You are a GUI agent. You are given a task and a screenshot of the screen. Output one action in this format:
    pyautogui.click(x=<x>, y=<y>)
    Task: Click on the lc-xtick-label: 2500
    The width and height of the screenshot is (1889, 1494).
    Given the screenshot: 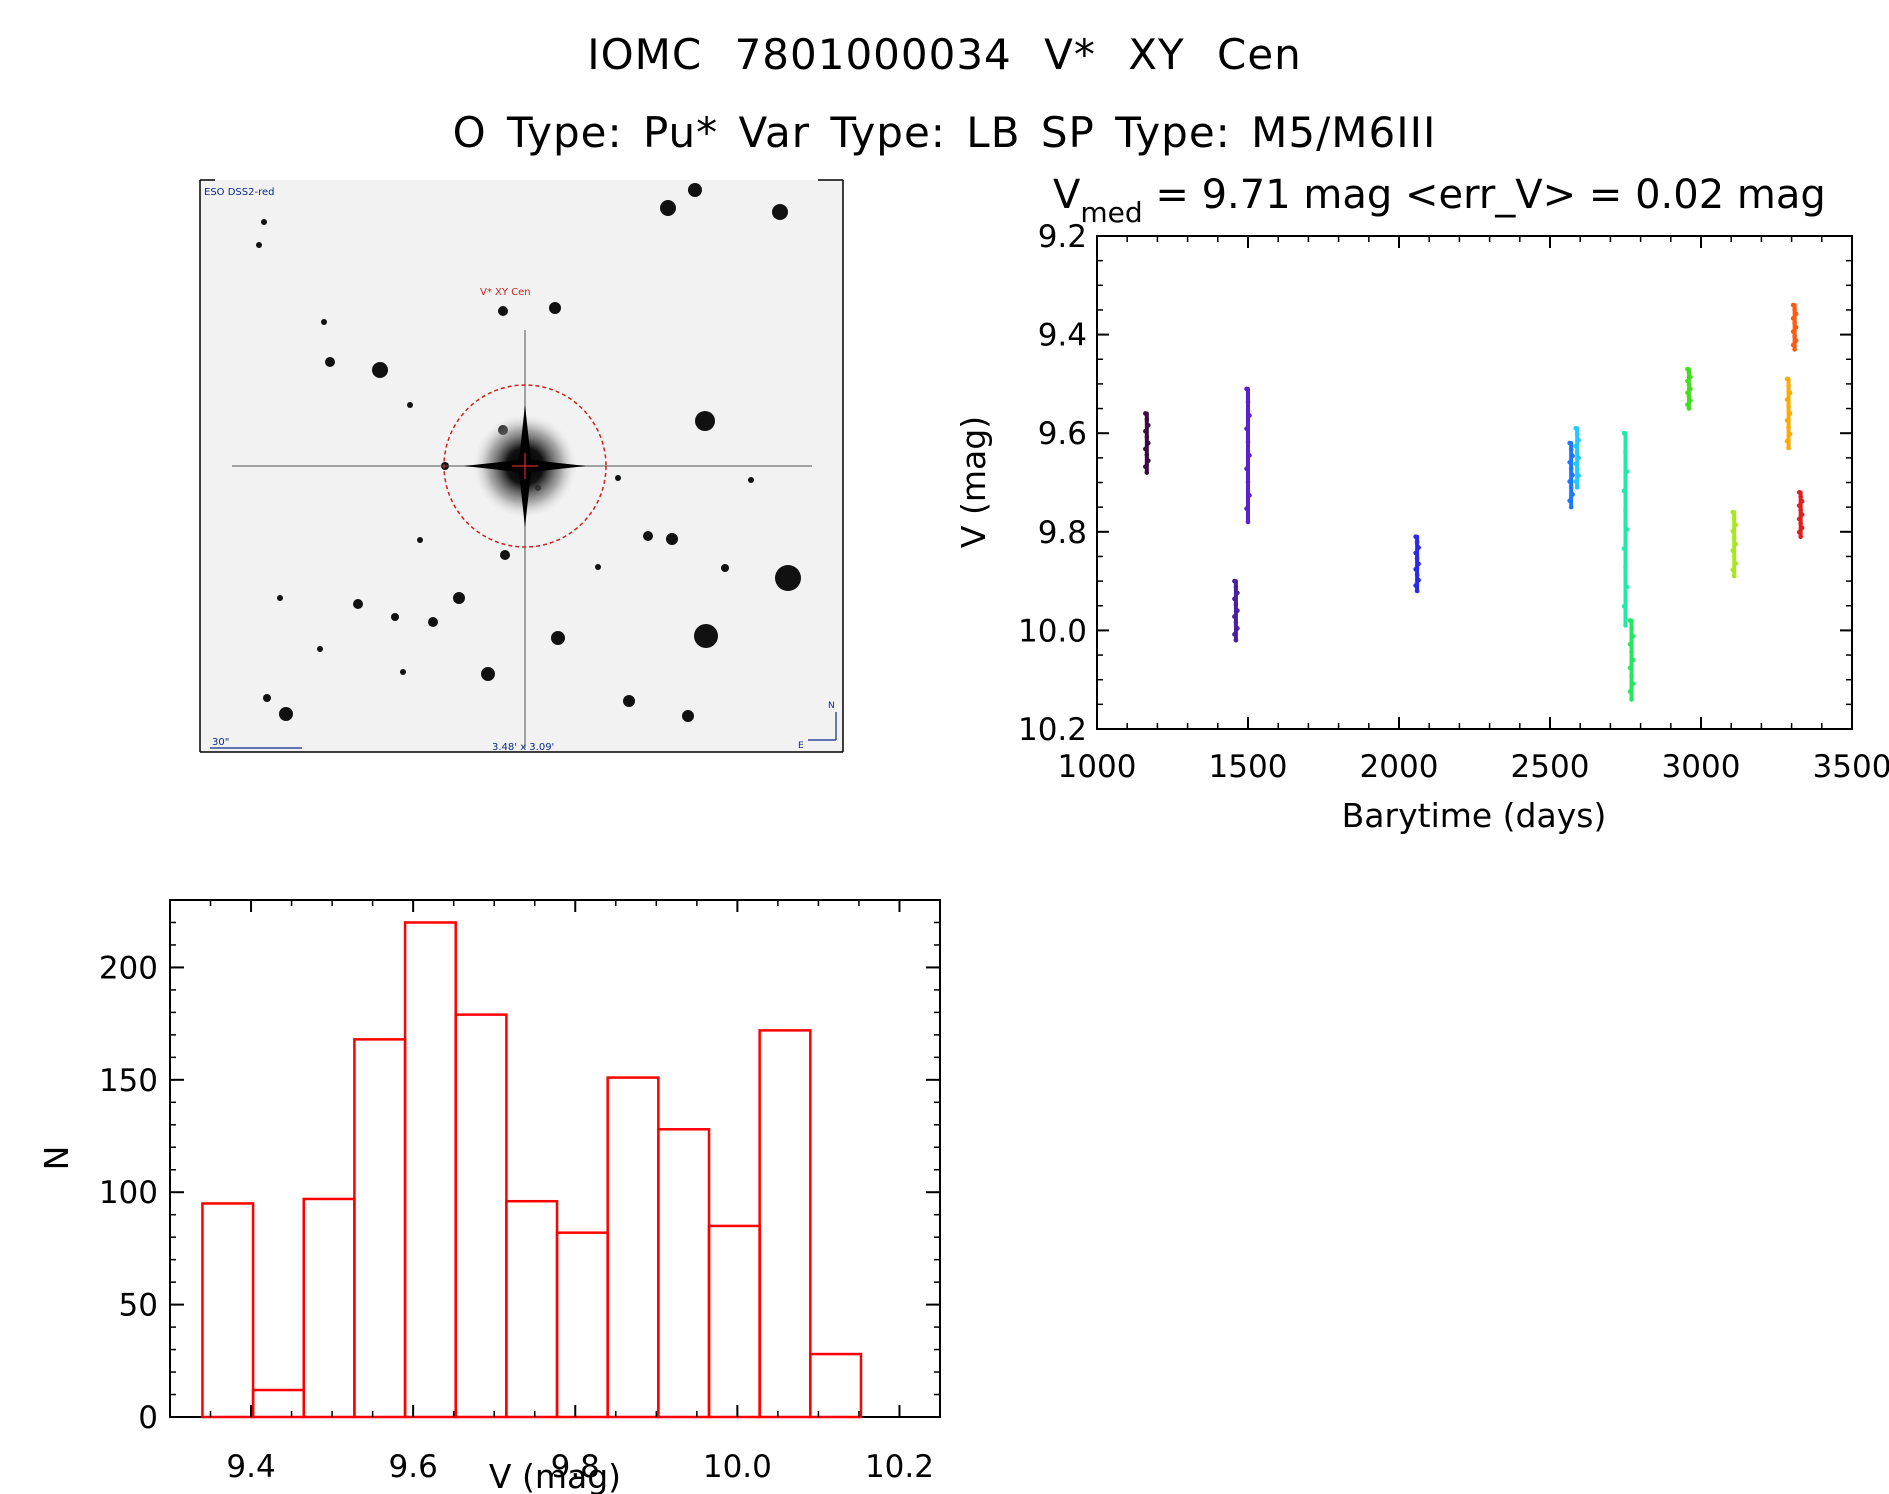 What is the action you would take?
    pyautogui.click(x=1550, y=767)
    